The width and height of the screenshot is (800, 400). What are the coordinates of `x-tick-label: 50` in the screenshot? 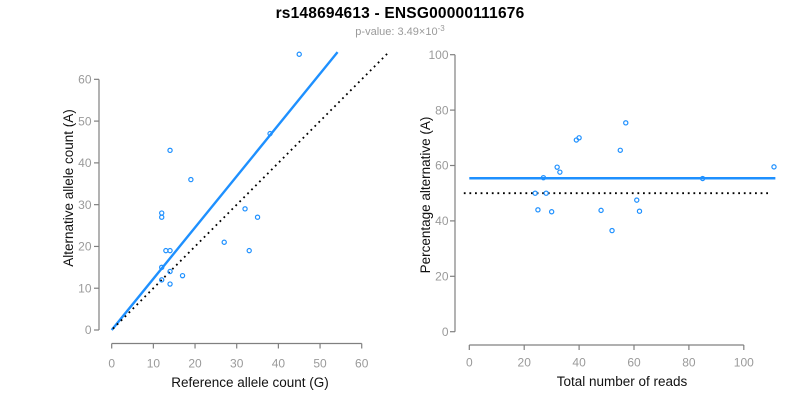 It's located at (320, 364).